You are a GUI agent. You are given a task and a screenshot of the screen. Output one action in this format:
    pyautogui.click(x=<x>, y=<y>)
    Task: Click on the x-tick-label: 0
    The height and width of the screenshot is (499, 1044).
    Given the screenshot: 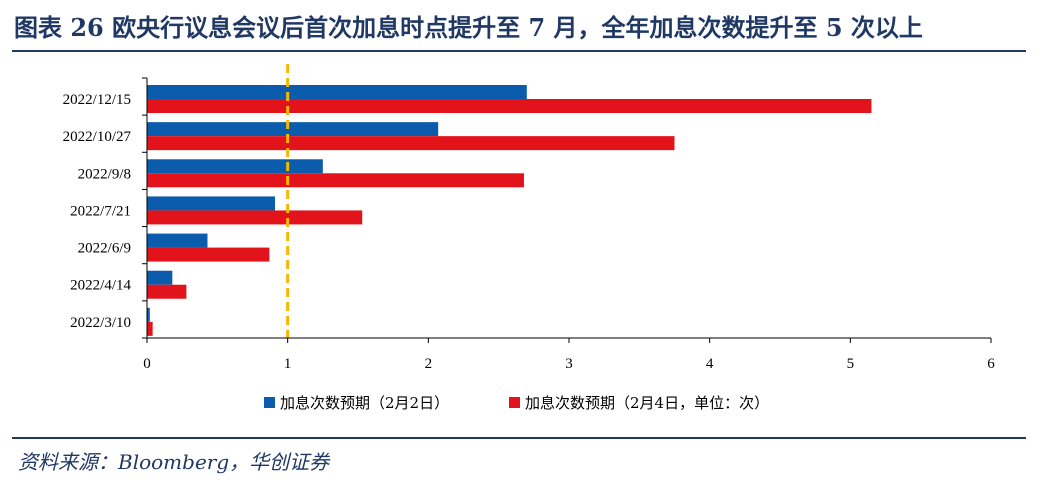 What is the action you would take?
    pyautogui.click(x=147, y=364)
    